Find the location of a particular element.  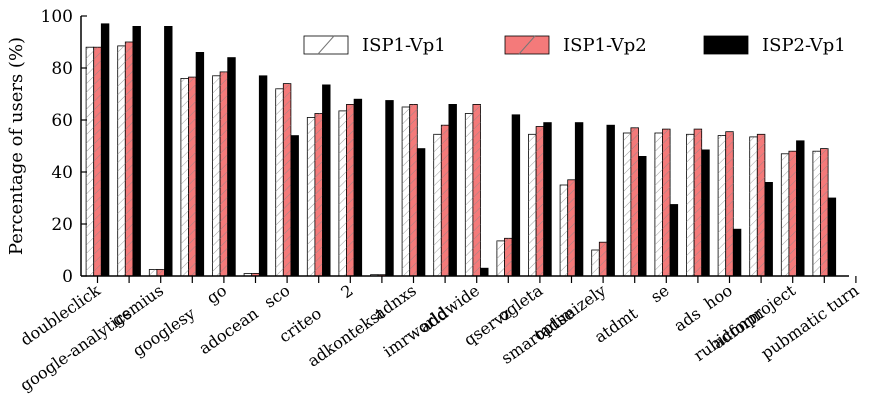

category-label: ads is located at coordinates (687, 320).